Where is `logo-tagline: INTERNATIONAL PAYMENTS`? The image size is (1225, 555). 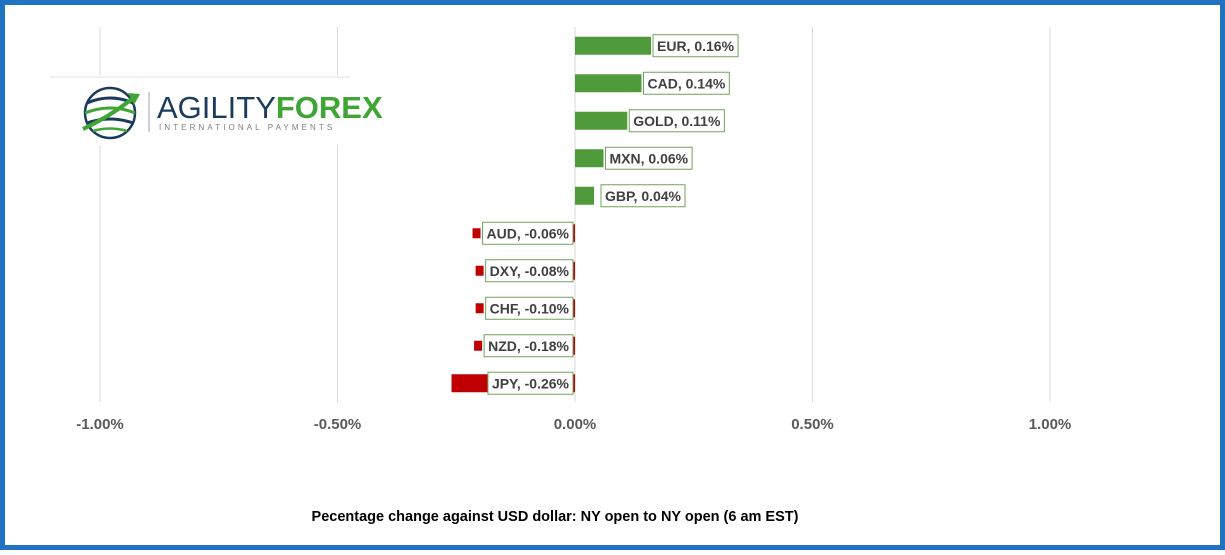 logo-tagline: INTERNATIONAL PAYMENTS is located at coordinates (247, 127).